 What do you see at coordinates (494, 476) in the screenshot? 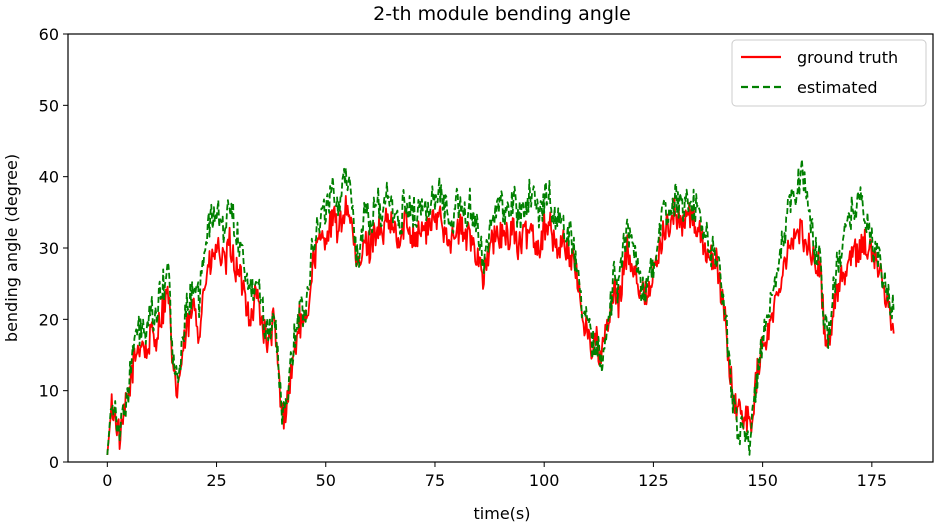
I see `x-axis-ticks: 0 25 50 75 100 125 150 175` at bounding box center [494, 476].